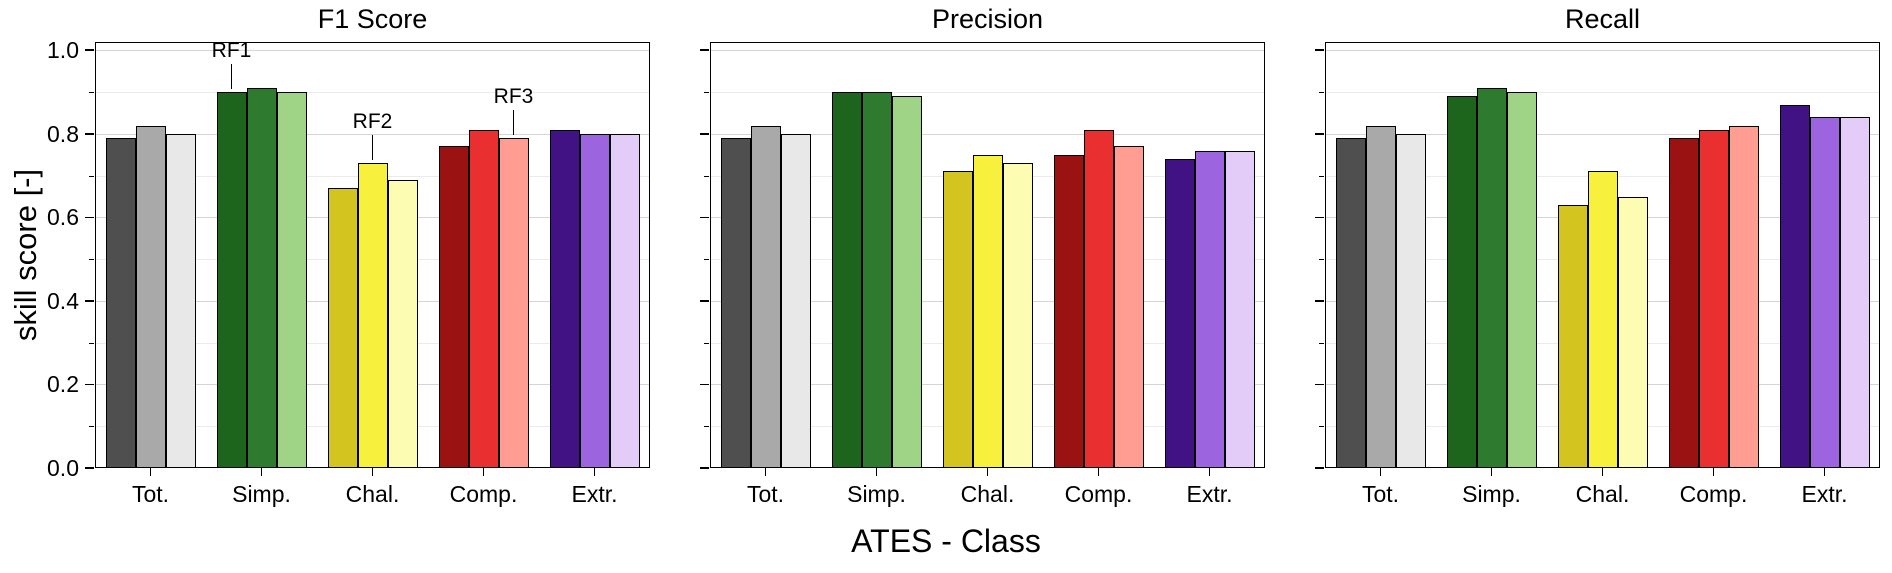 The height and width of the screenshot is (573, 1892). What do you see at coordinates (1602, 19) in the screenshot?
I see `subplot-title: Recall` at bounding box center [1602, 19].